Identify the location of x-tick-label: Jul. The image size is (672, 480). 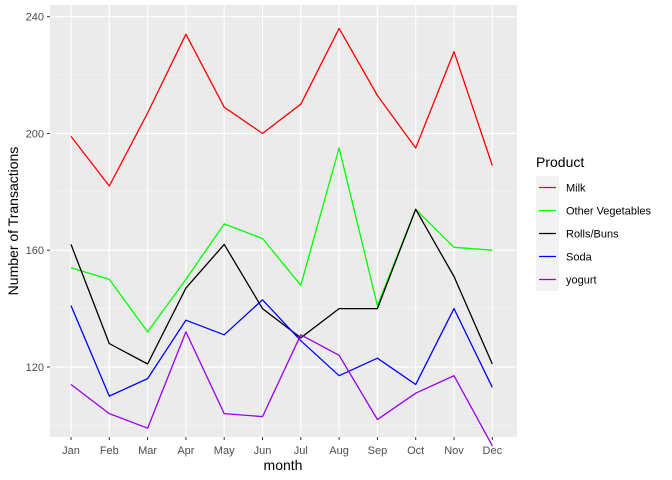
(301, 451).